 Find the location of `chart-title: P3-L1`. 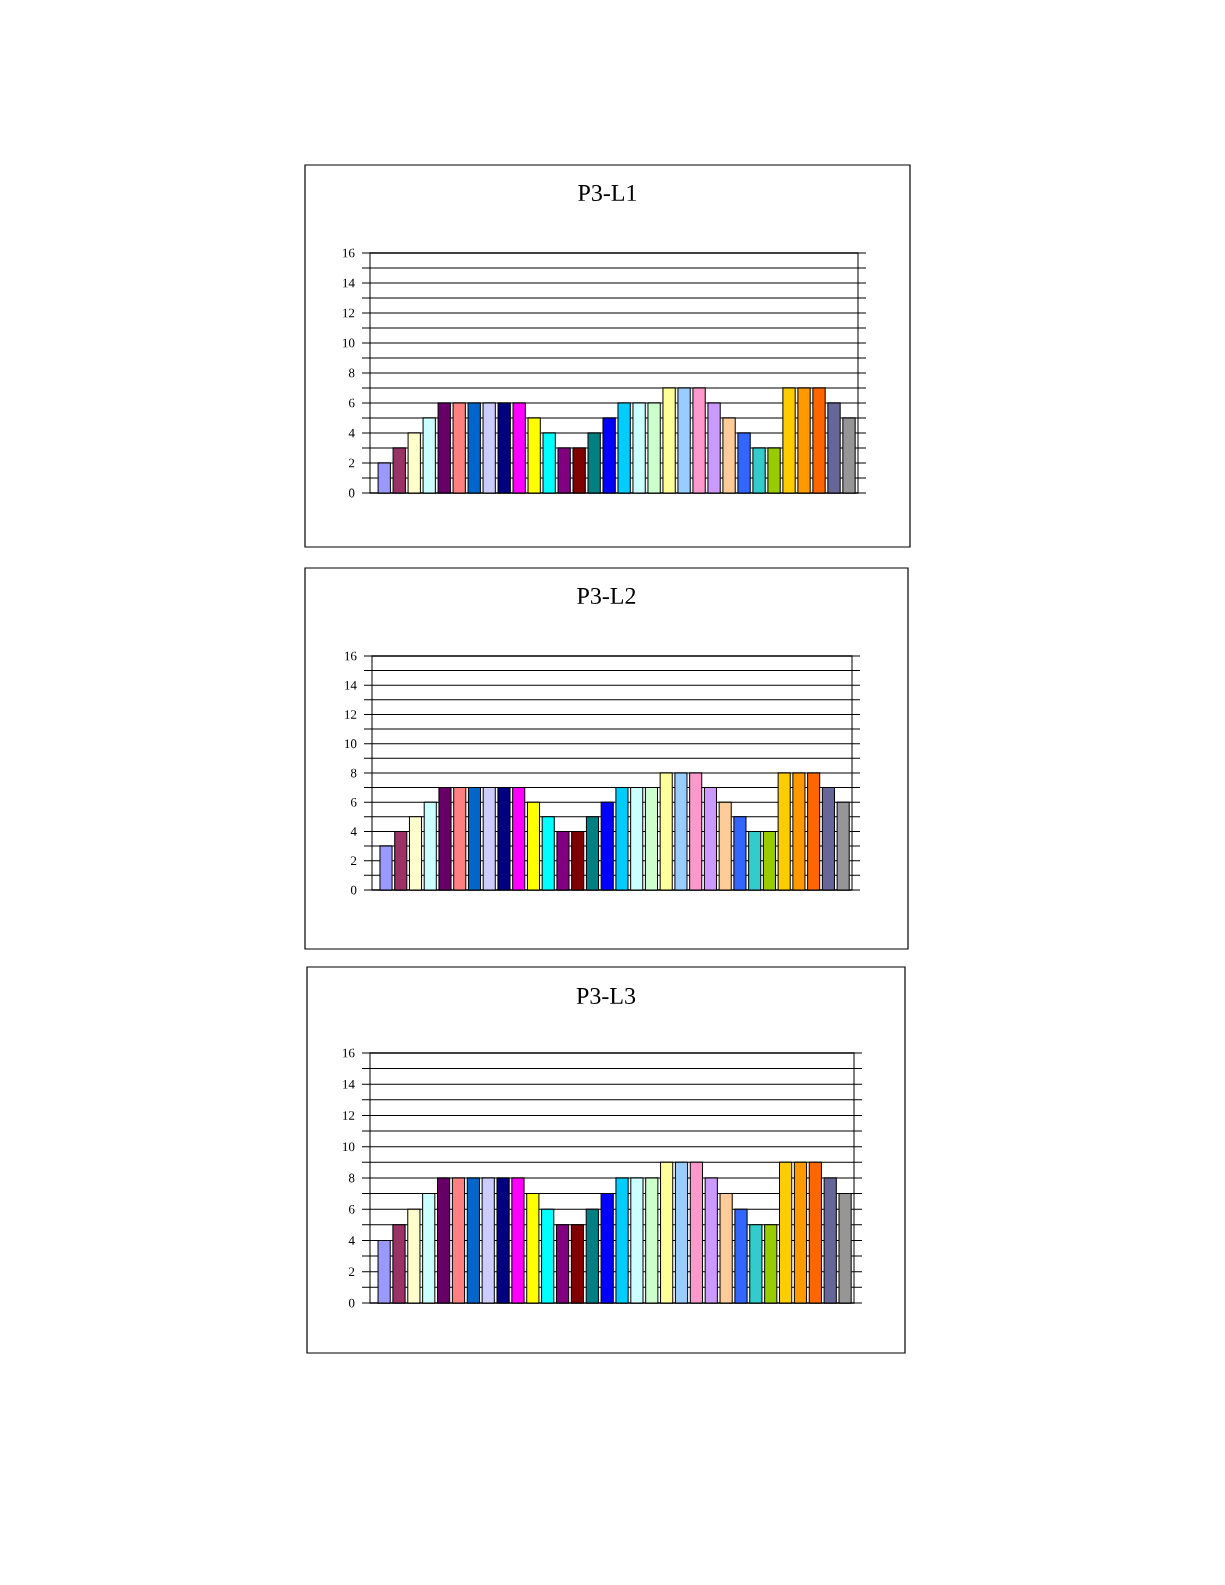

chart-title: P3-L1 is located at coordinates (607, 193).